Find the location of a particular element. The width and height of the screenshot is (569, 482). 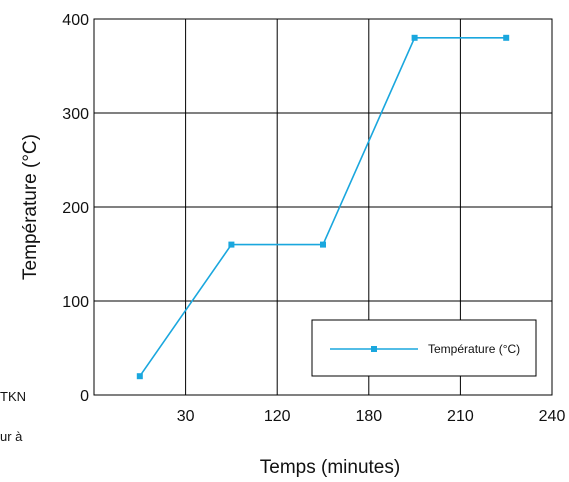

y-tick-label: 400 is located at coordinates (75, 20).